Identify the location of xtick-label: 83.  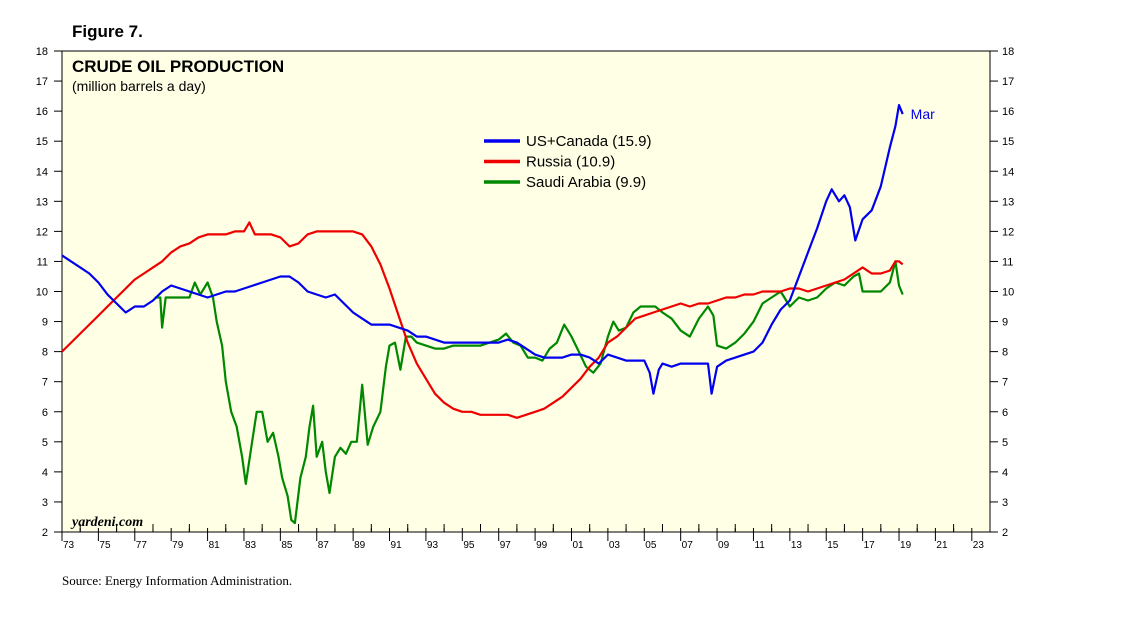
(251, 545).